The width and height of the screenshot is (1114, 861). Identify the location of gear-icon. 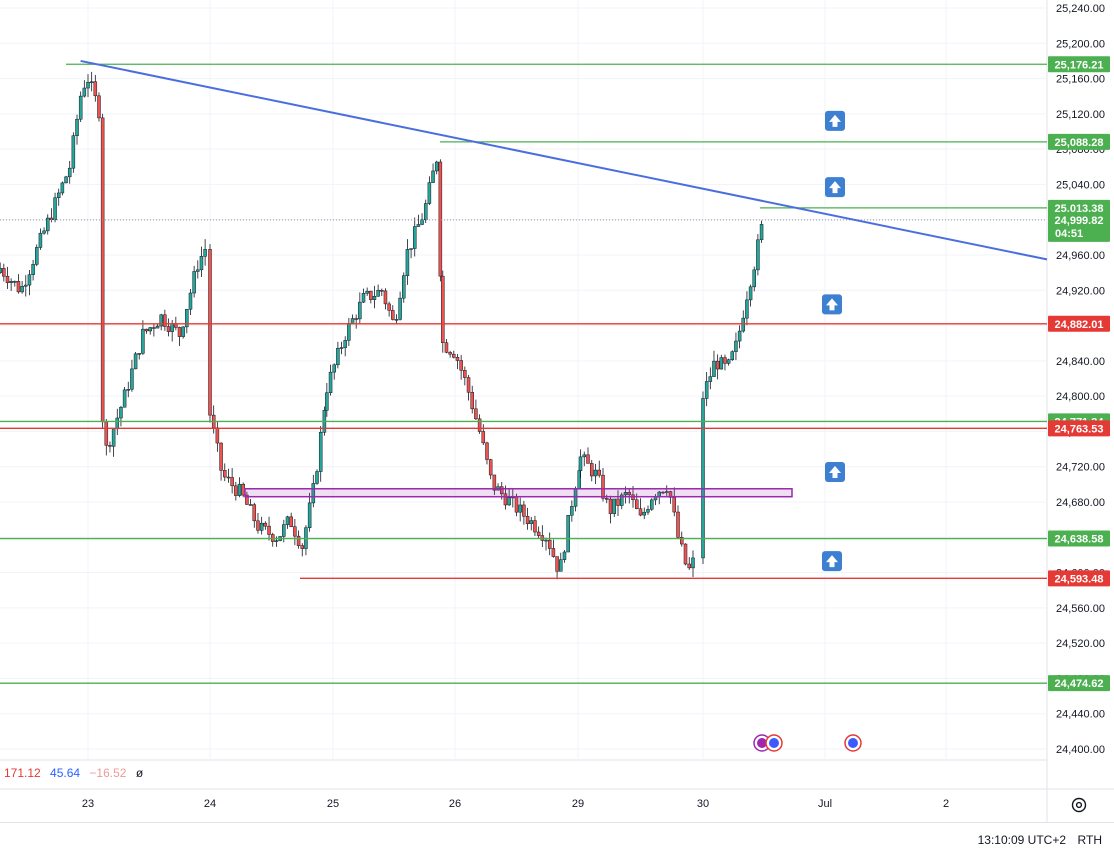
(1079, 805).